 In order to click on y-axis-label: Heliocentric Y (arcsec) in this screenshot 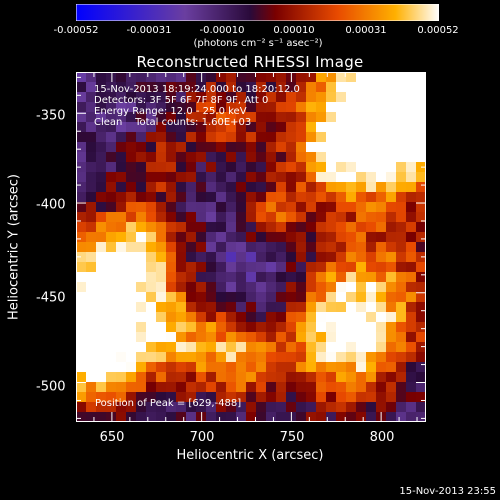, I will do `click(14, 247)`.